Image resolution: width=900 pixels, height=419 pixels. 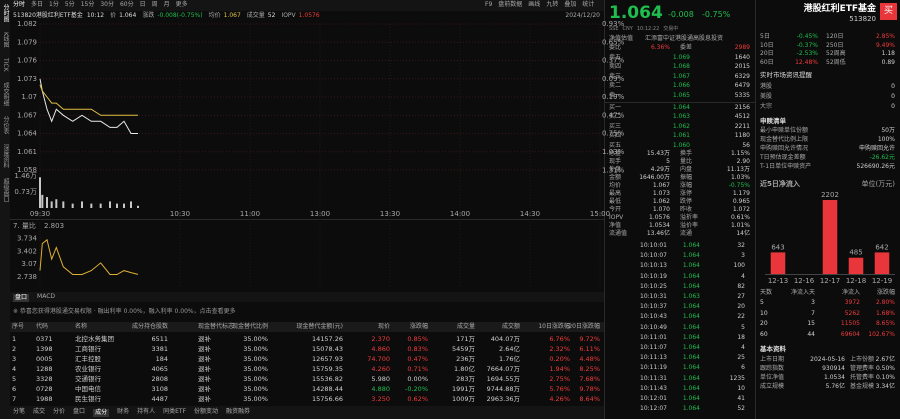 What do you see at coordinates (5, 64) in the screenshot?
I see `toolbar-item: TICK` at bounding box center [5, 64].